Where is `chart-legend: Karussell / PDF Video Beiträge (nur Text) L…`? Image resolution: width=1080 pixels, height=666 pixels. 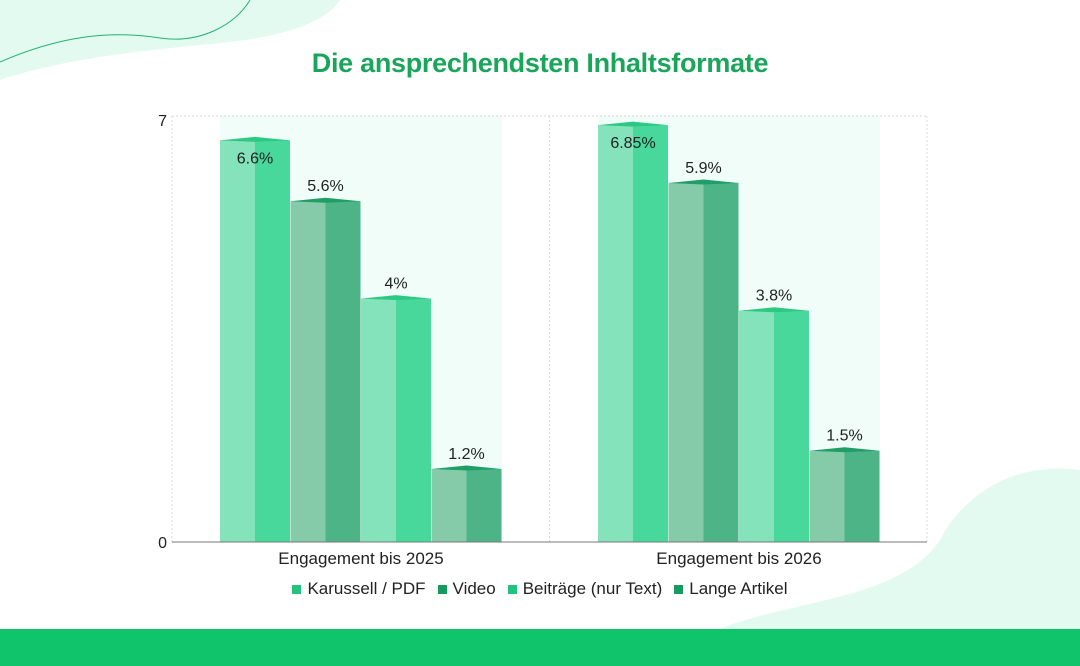
chart-legend: Karussell / PDF Video Beiträge (nur Text) L… is located at coordinates (540, 589).